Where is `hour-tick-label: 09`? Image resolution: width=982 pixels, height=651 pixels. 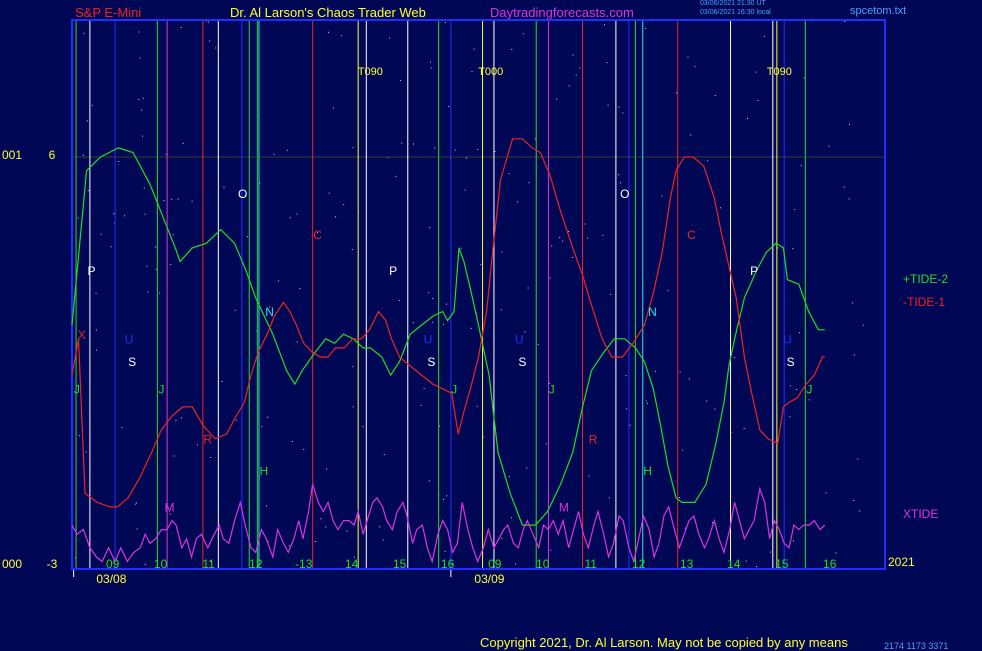 hour-tick-label: 09 is located at coordinates (113, 564).